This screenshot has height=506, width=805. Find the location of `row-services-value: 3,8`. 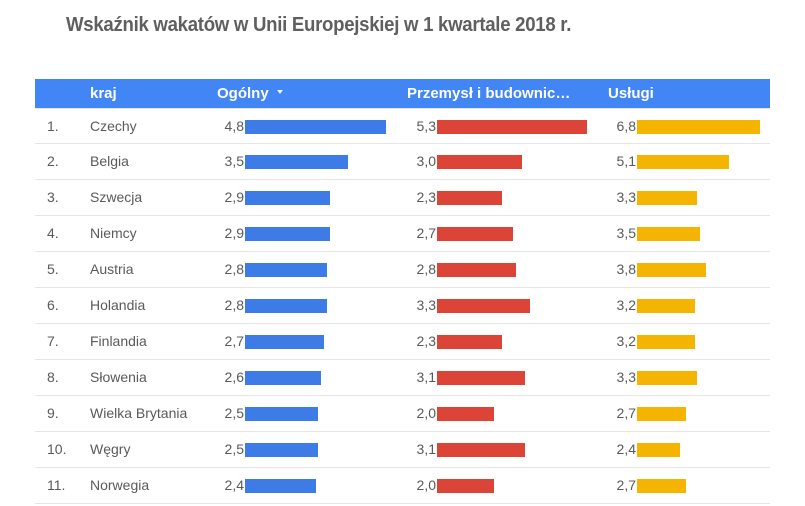

row-services-value: 3,8 is located at coordinates (626, 269).